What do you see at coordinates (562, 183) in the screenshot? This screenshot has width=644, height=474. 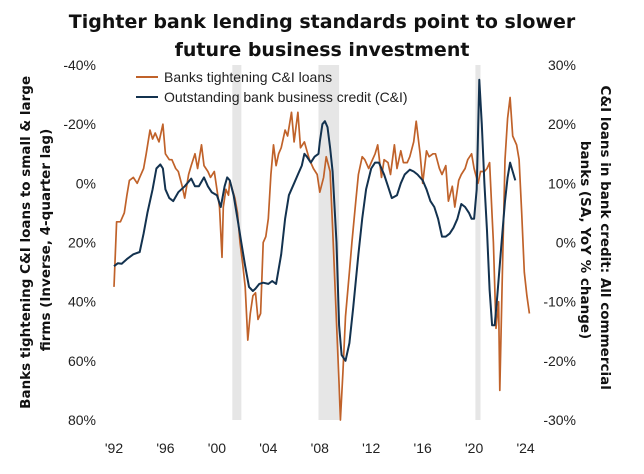 I see `right-tick-label: 10%` at bounding box center [562, 183].